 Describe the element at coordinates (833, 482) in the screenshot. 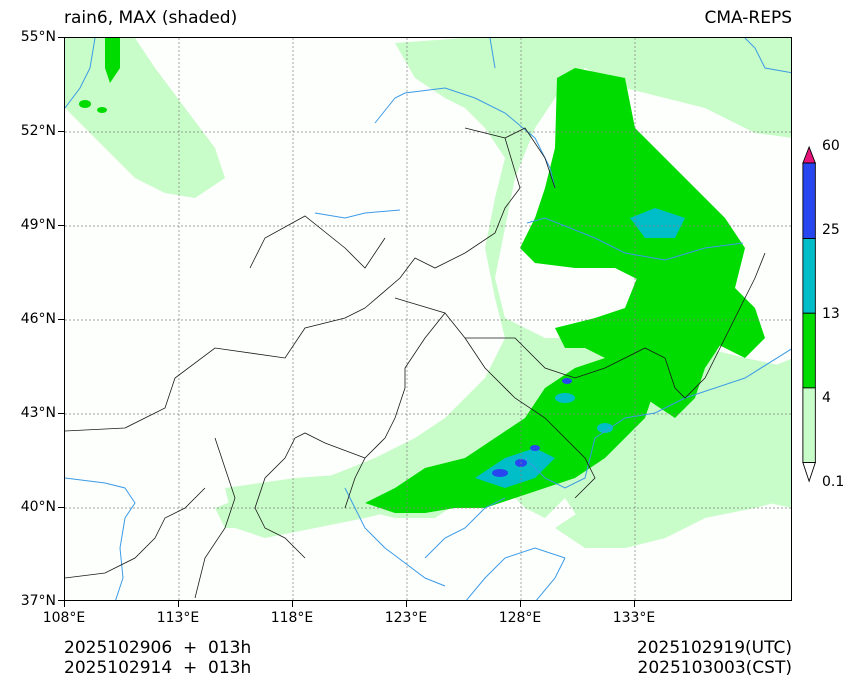

I see `colorbar-label-0_1: 0.1` at that location.